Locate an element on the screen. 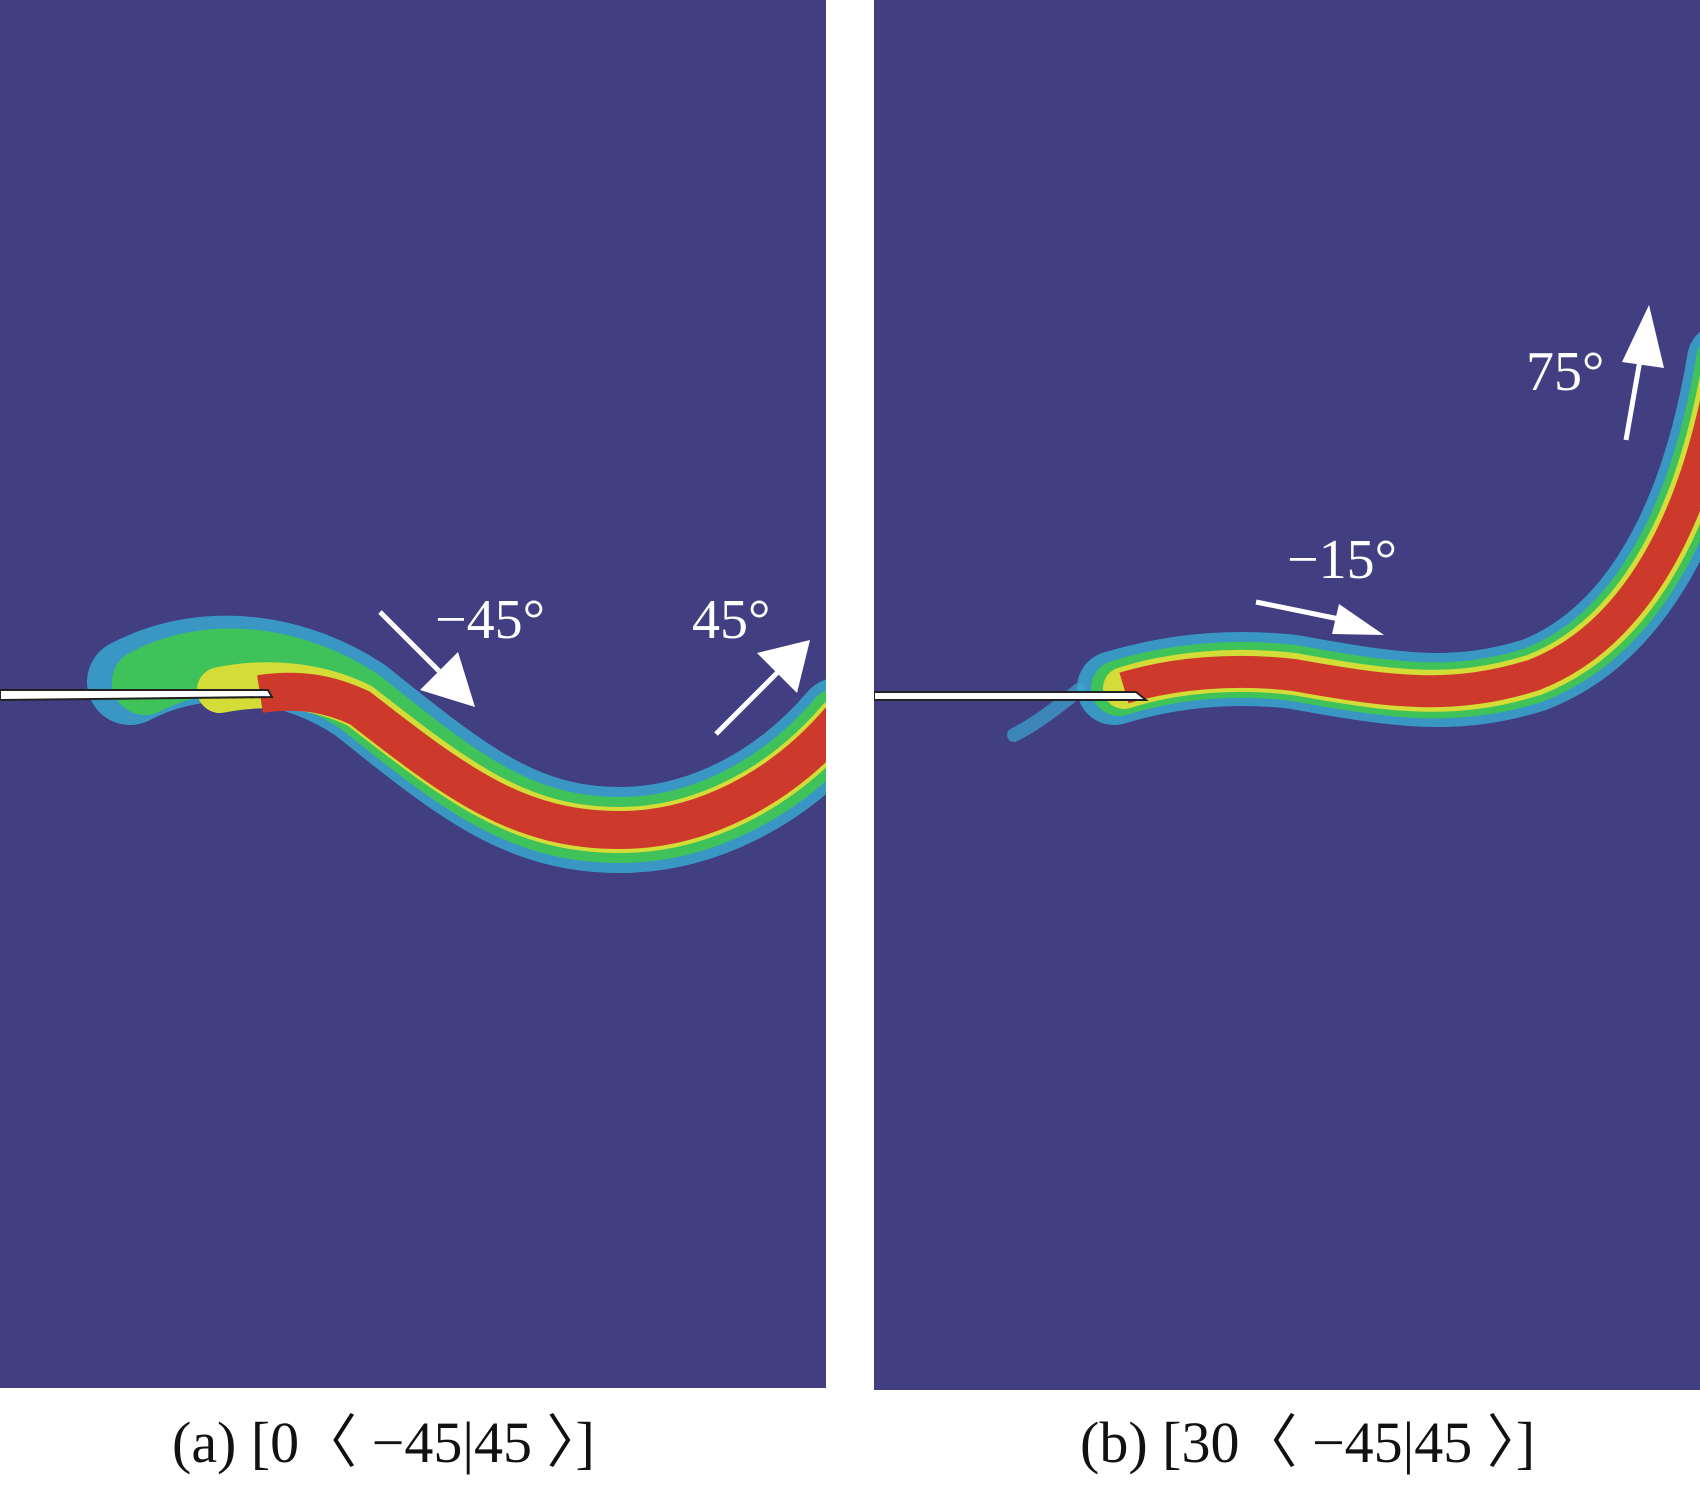 This screenshot has height=1500, width=1700. panel-a-label-second: 45° is located at coordinates (731, 620).